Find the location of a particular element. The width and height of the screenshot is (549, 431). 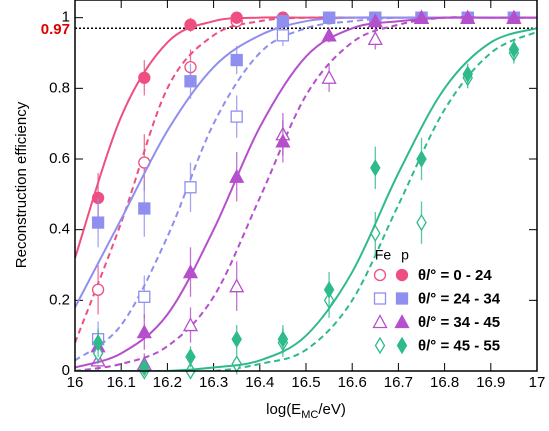

x-tick-label: 16.4 is located at coordinates (259, 382).